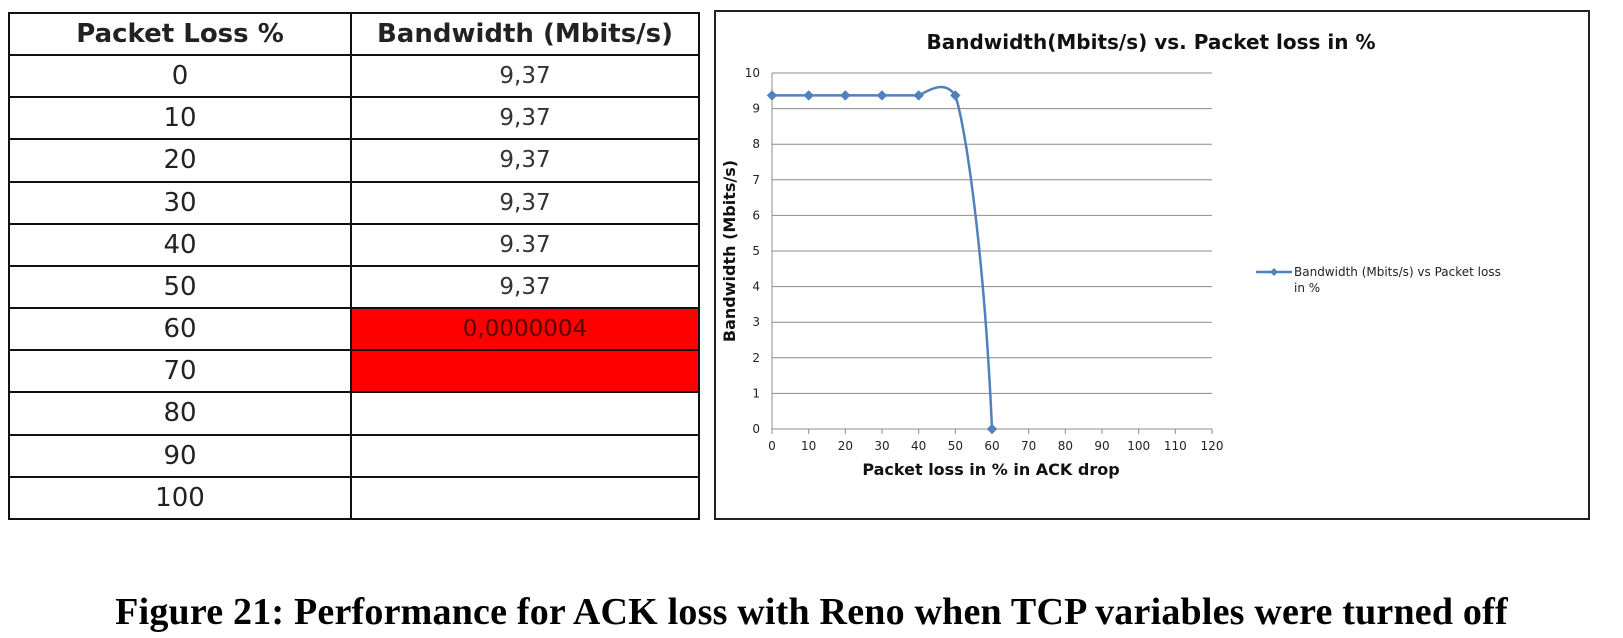  Describe the element at coordinates (883, 257) in the screenshot. I see `series-line` at that location.